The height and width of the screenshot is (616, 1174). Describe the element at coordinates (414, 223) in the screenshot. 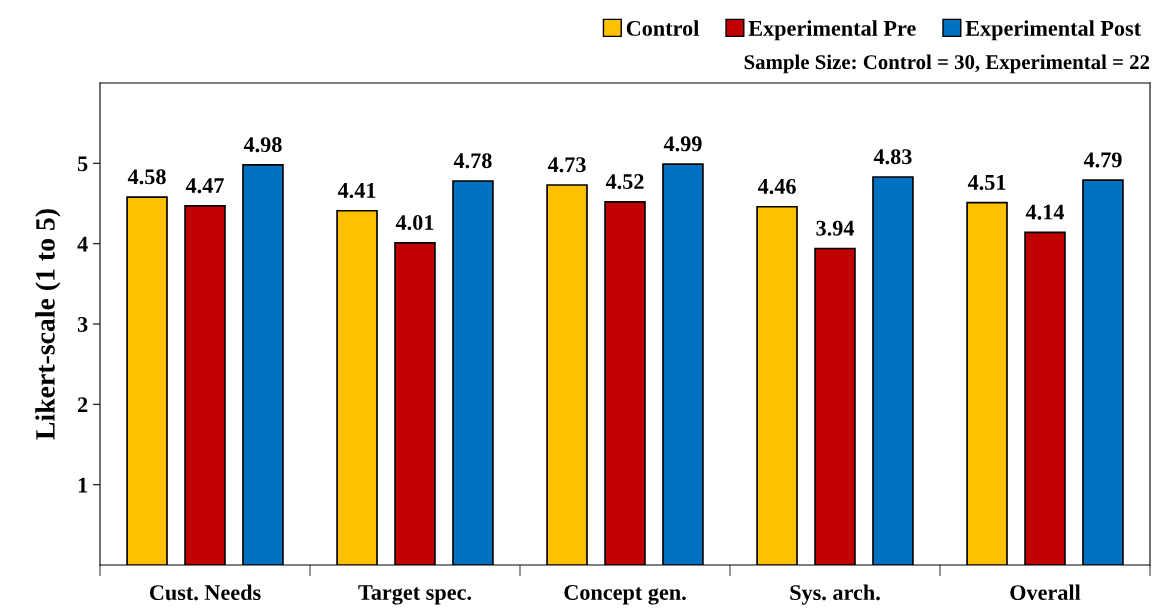

I see `data-label: 4.01` at that location.